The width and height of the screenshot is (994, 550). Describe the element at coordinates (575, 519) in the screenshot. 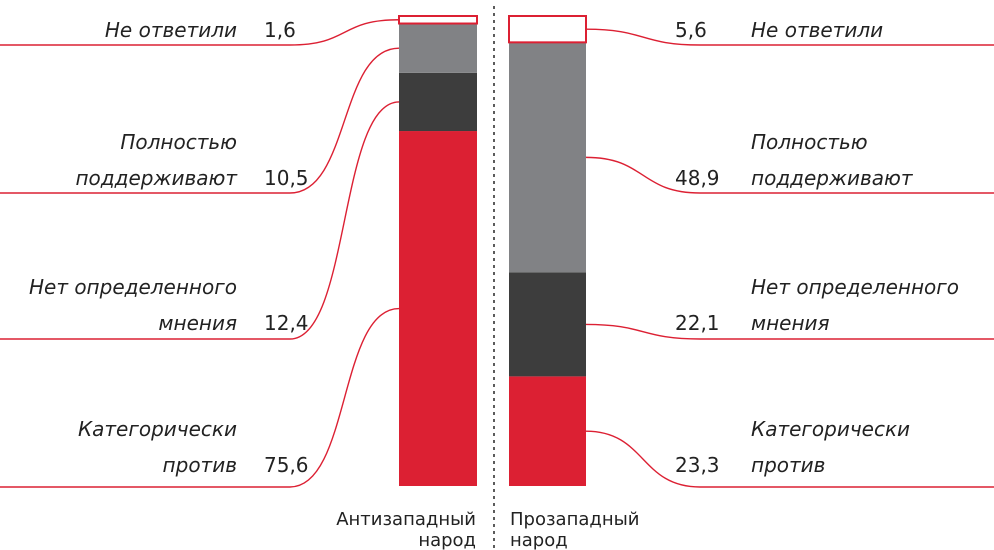

I see `category-label-1-0: Прозападный` at that location.